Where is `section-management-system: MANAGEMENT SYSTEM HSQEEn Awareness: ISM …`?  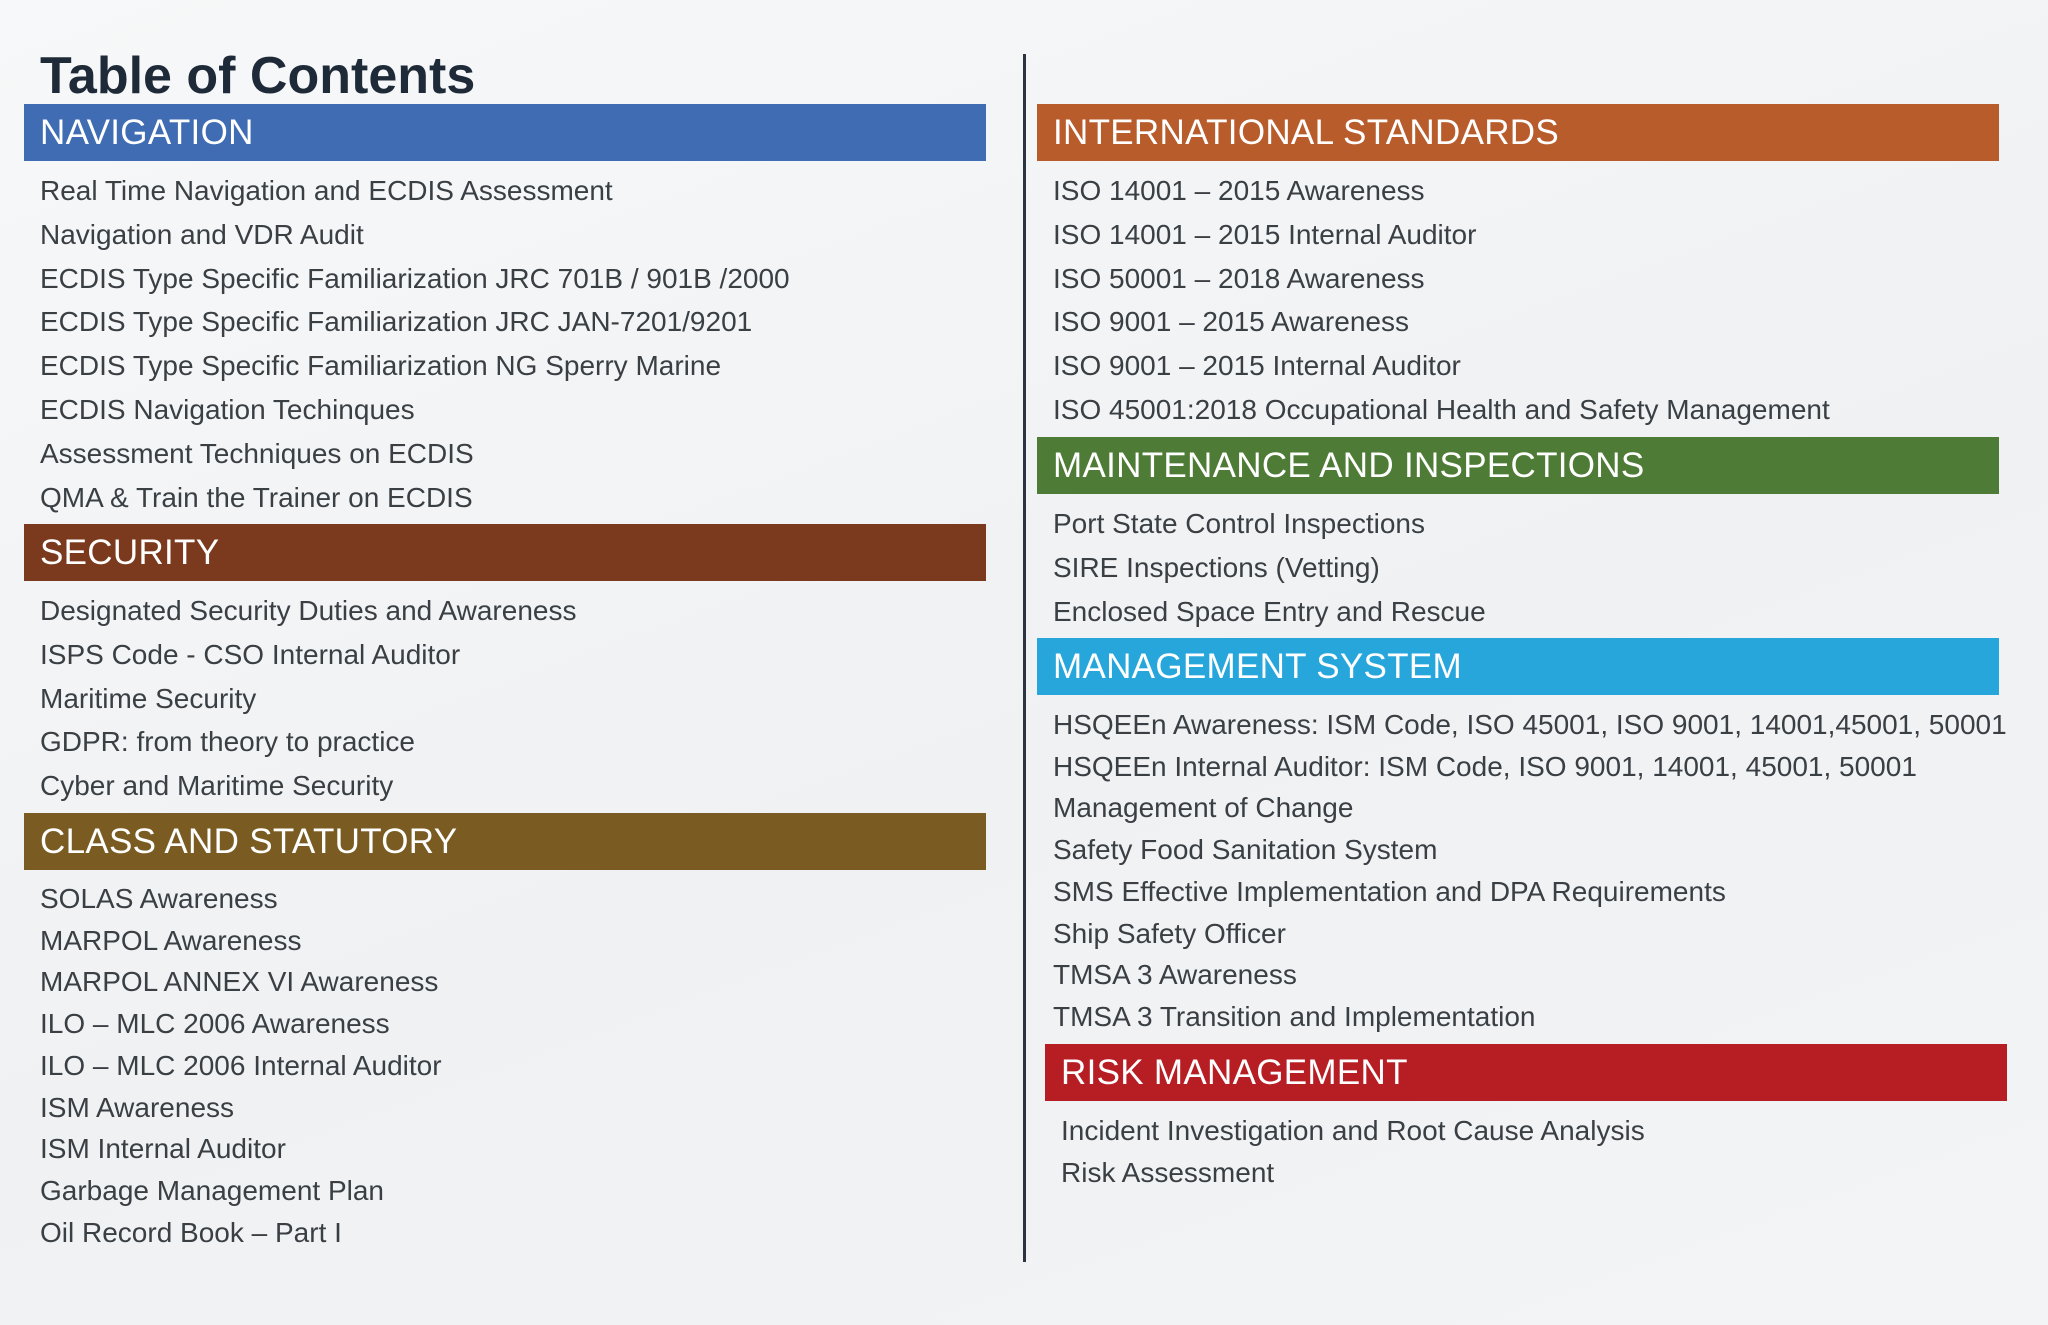
section-management-system: MANAGEMENT SYSTEM HSQEEn Awareness: ISM … is located at coordinates (1522, 838).